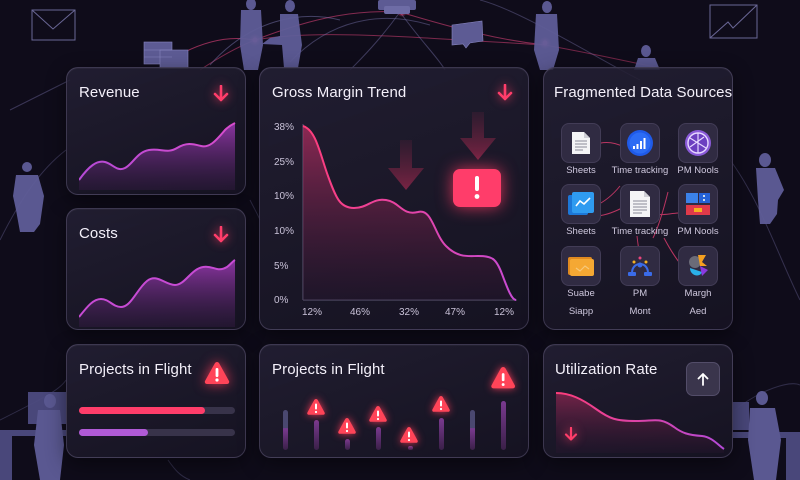  I want to click on envelope-icon-right, so click(733, 21).